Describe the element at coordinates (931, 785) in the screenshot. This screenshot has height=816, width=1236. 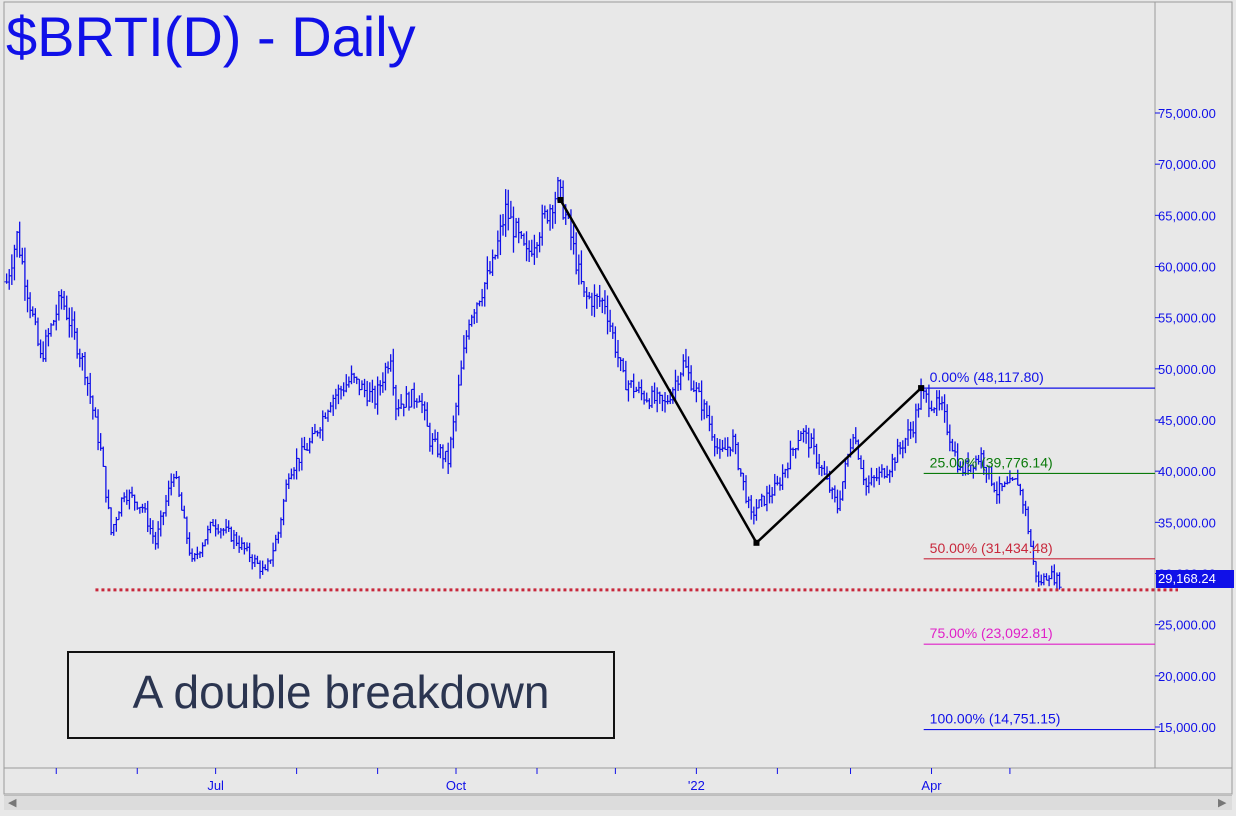
I see `x-tick-label: Apr` at that location.